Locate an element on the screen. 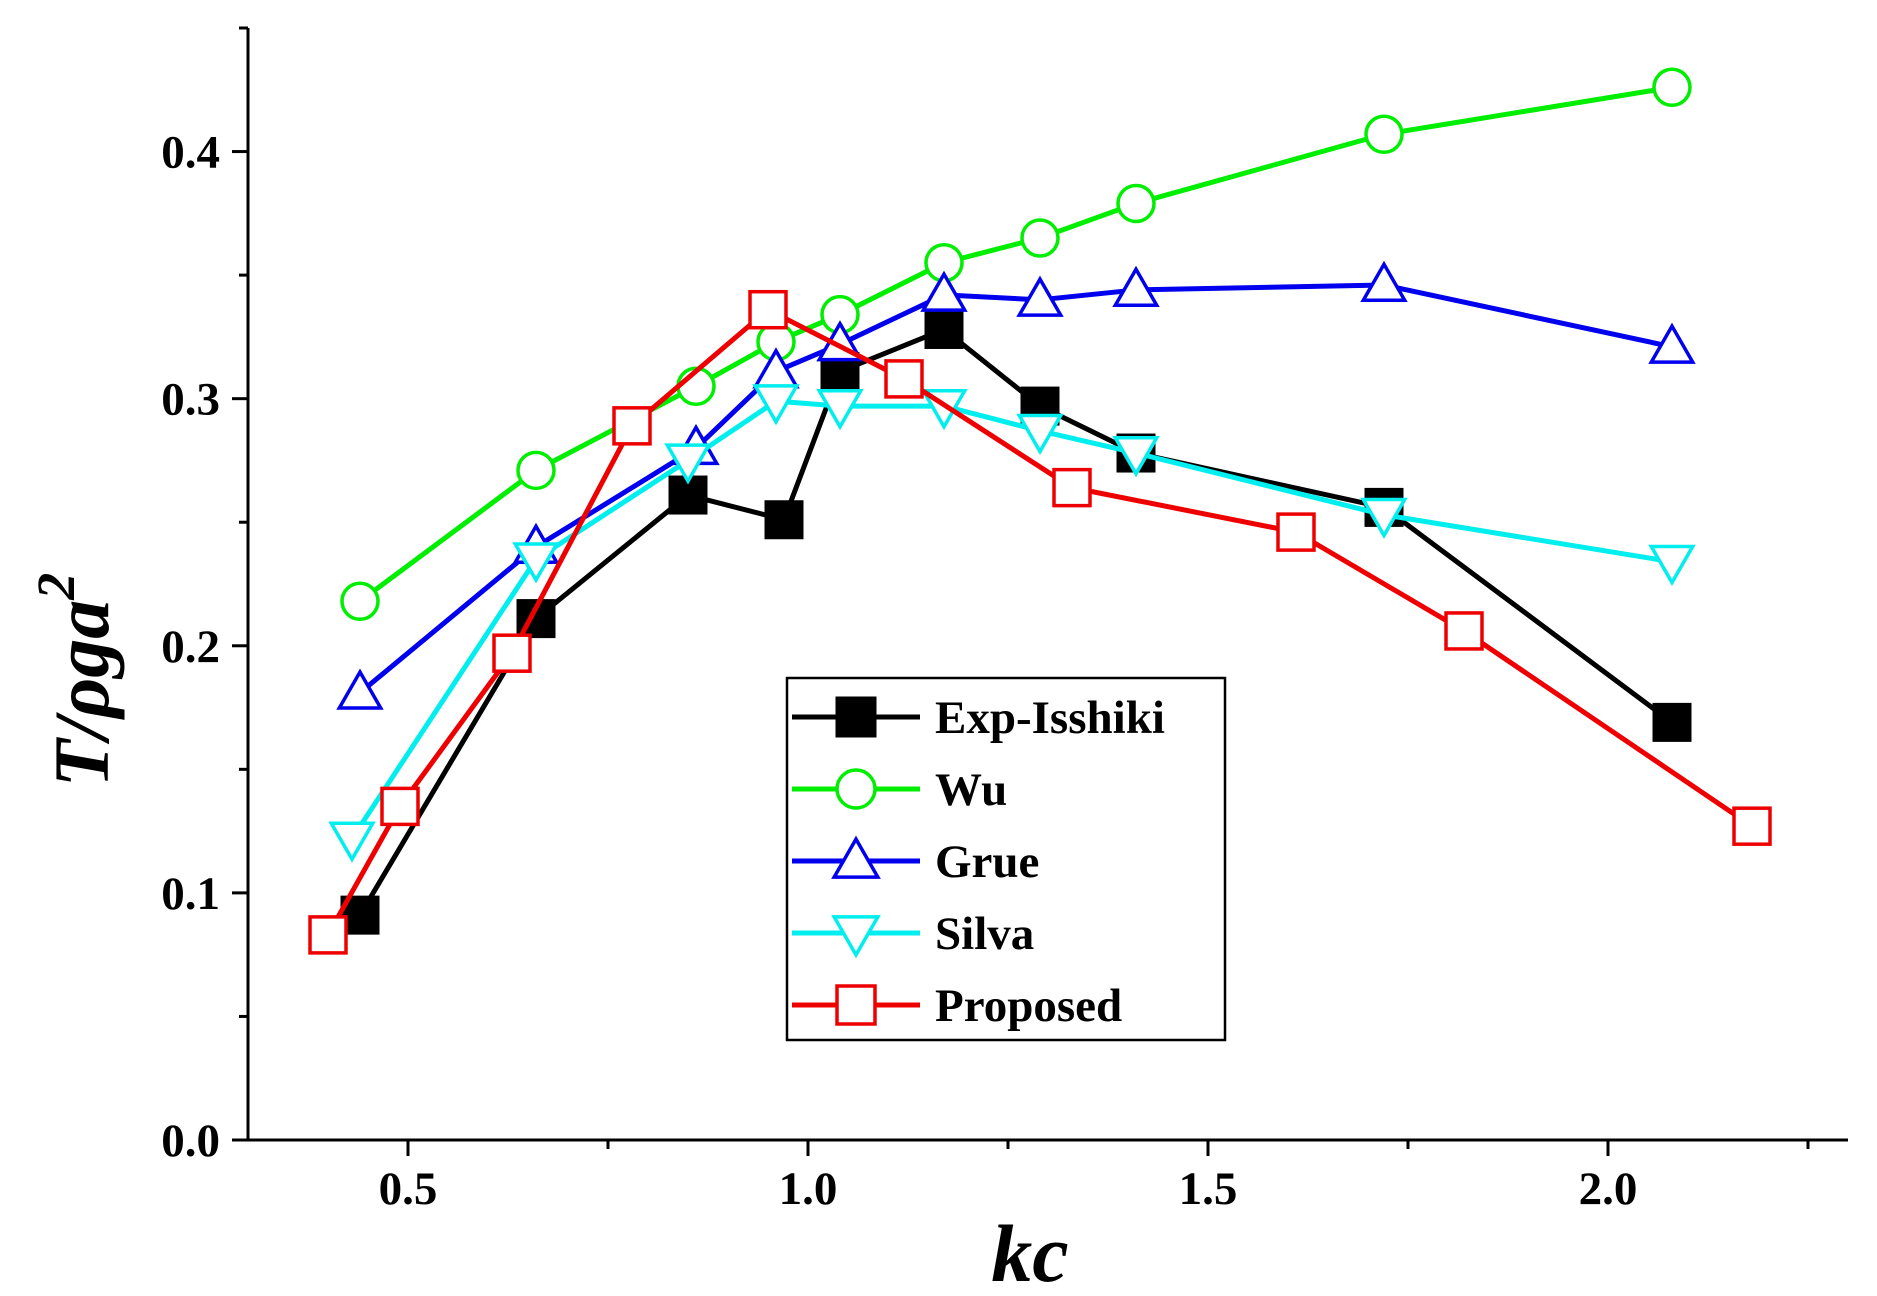 The image size is (1877, 1296). x-axis-title: kc is located at coordinates (1029, 1252).